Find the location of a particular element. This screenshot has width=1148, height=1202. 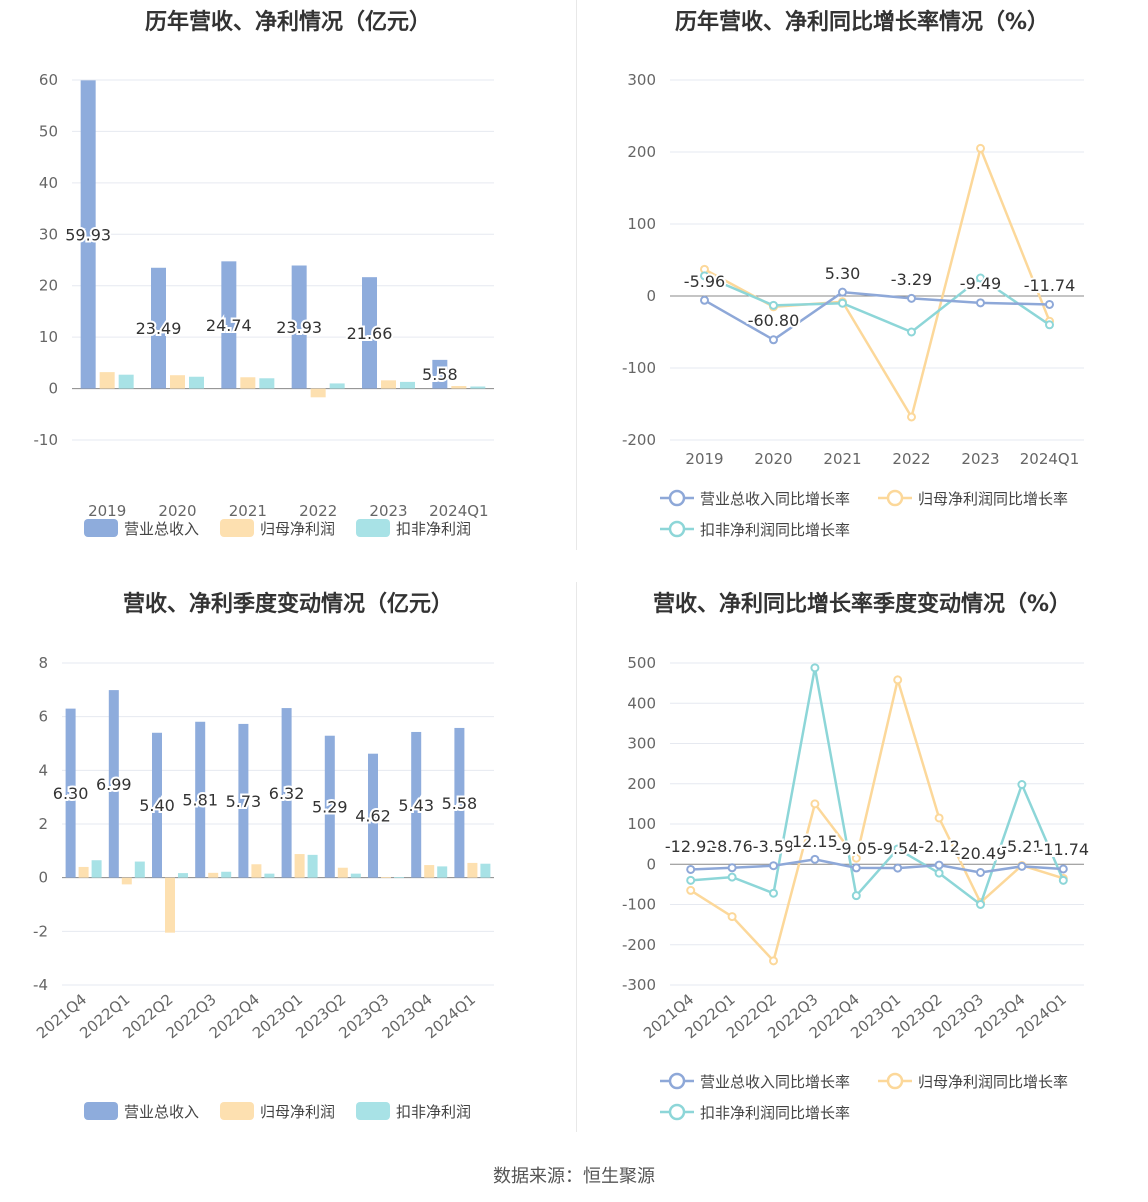

series-line is located at coordinates (877, 866).